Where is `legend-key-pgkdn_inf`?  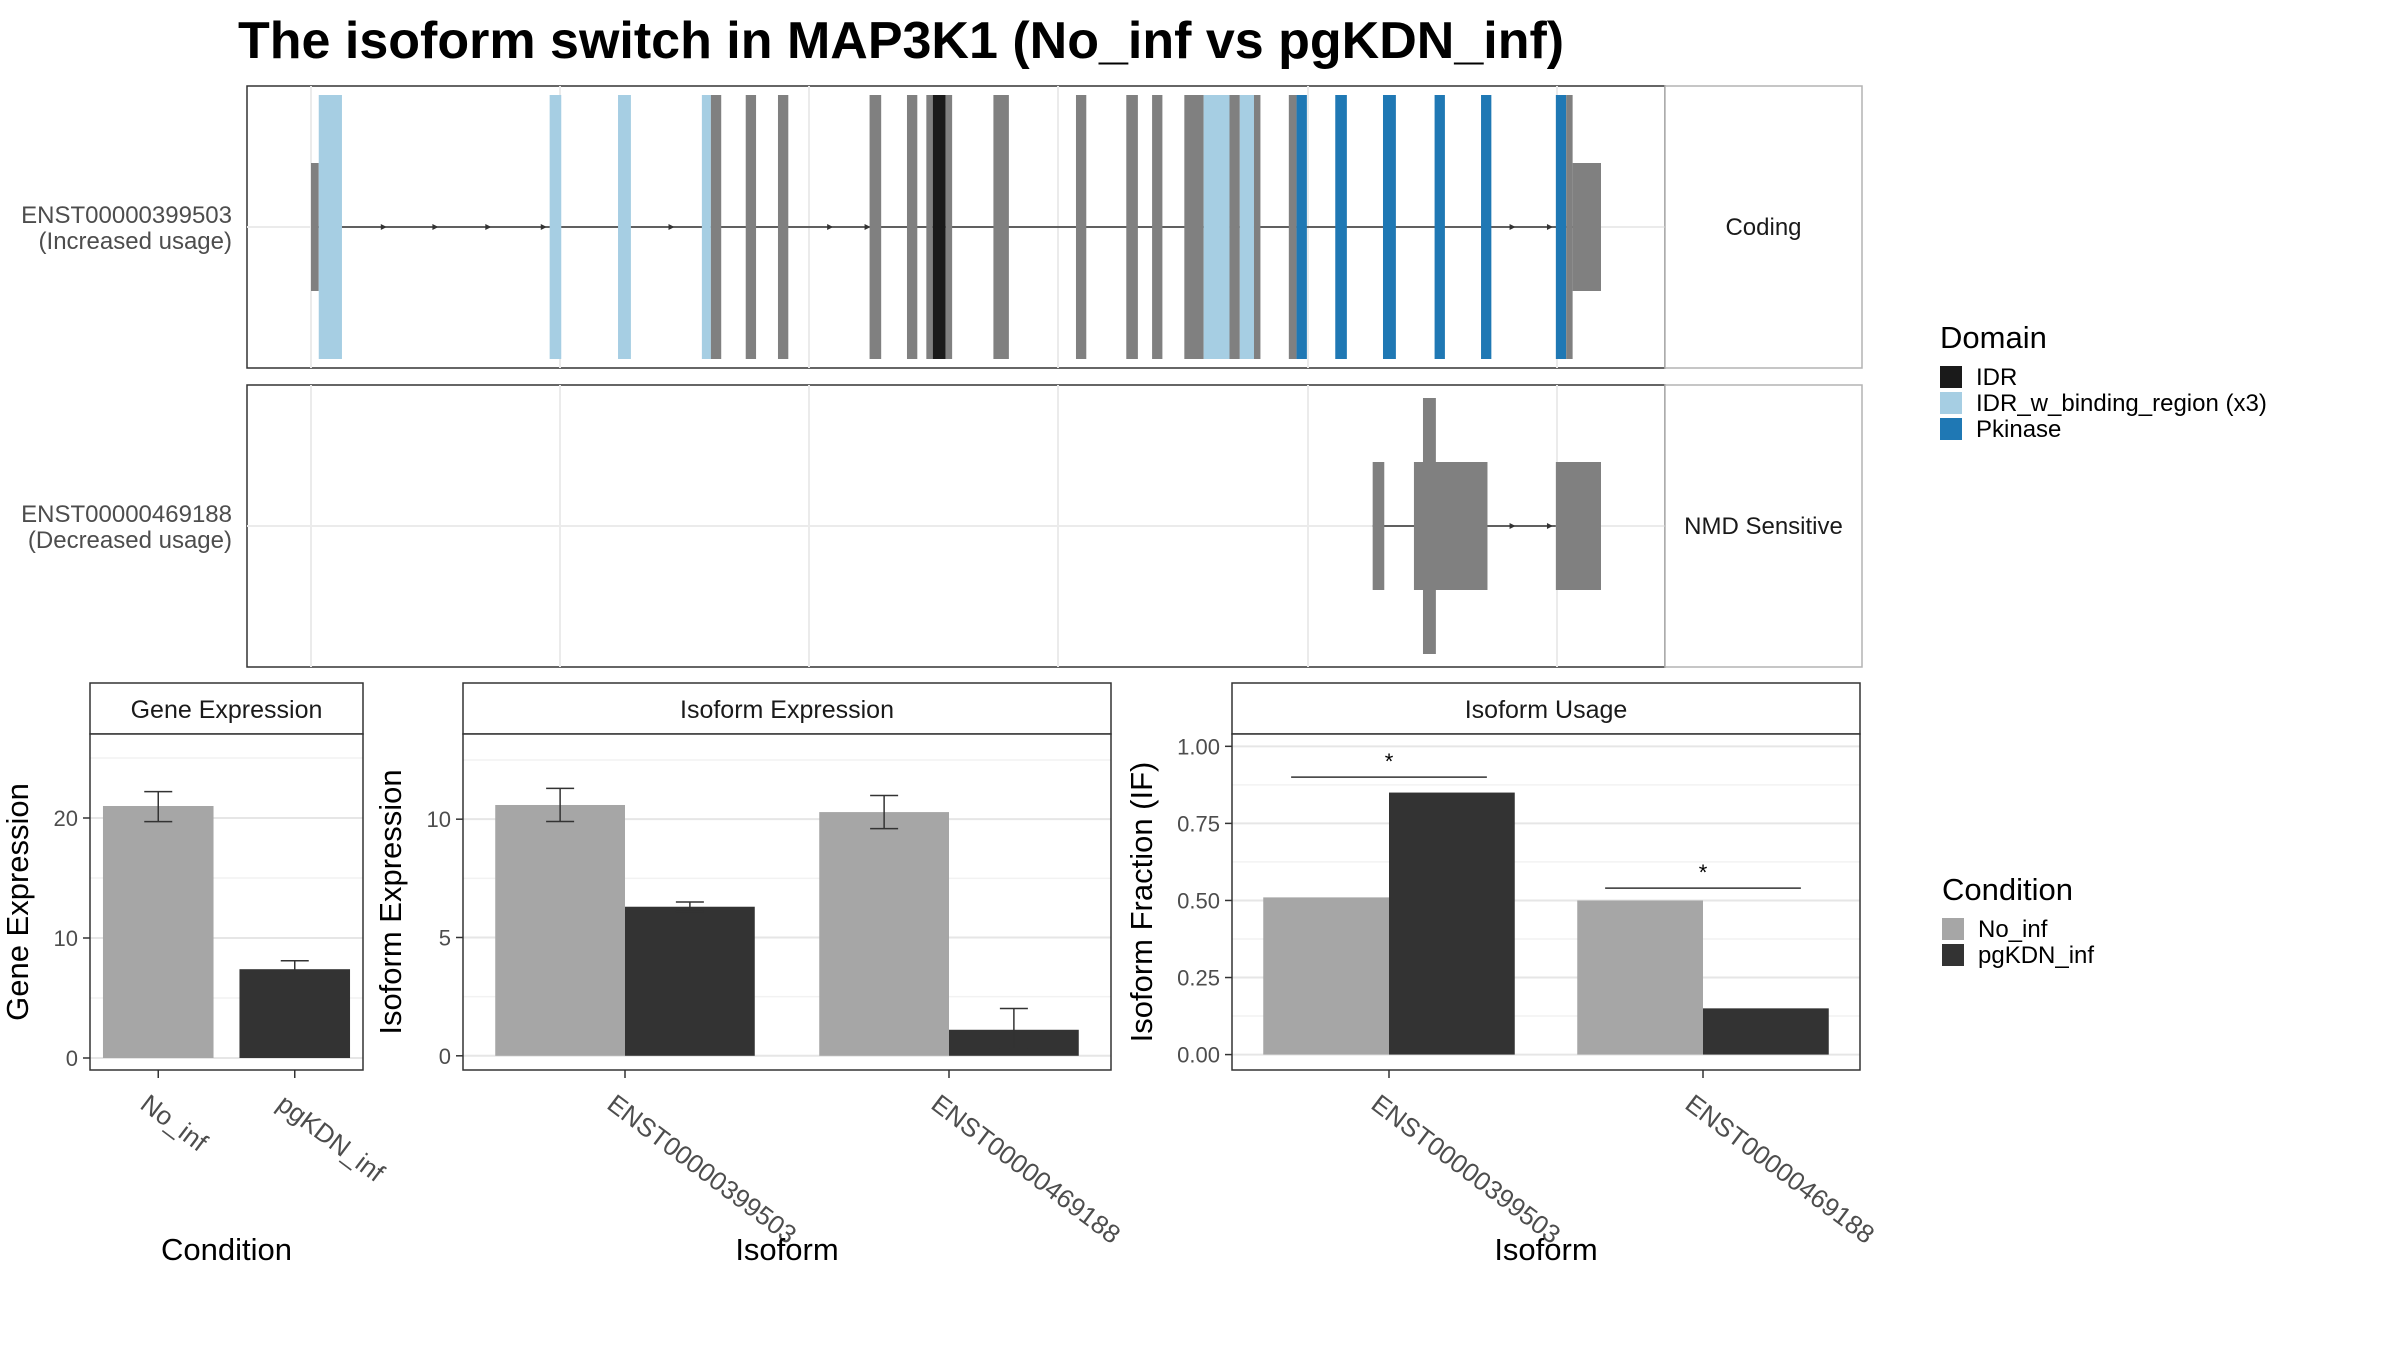
legend-key-pgkdn_inf is located at coordinates (1953, 955).